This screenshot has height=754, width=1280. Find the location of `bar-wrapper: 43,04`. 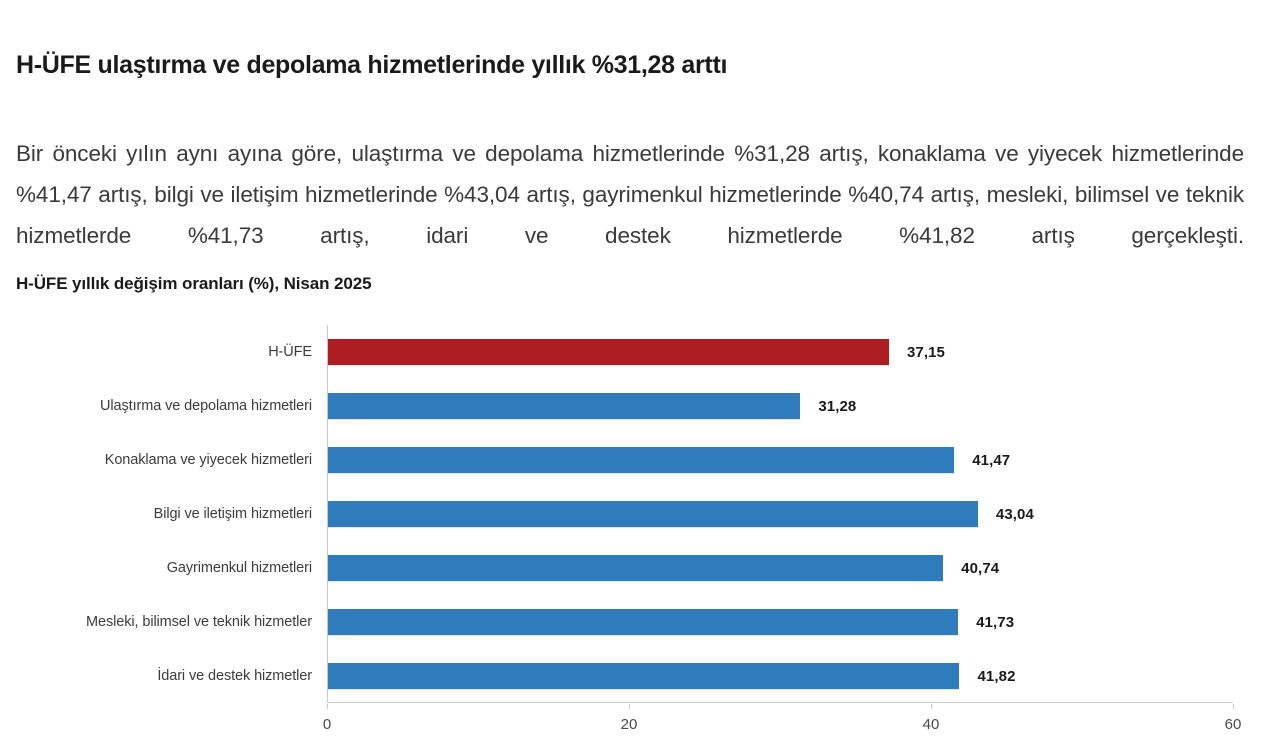

bar-wrapper: 43,04 is located at coordinates (681, 514).